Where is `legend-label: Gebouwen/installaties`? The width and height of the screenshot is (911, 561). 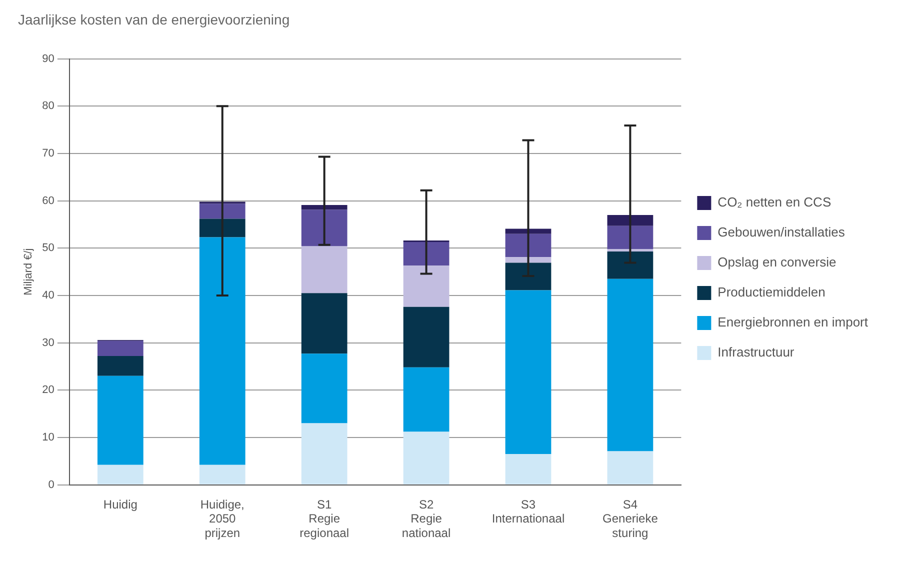 legend-label: Gebouwen/installaties is located at coordinates (782, 232).